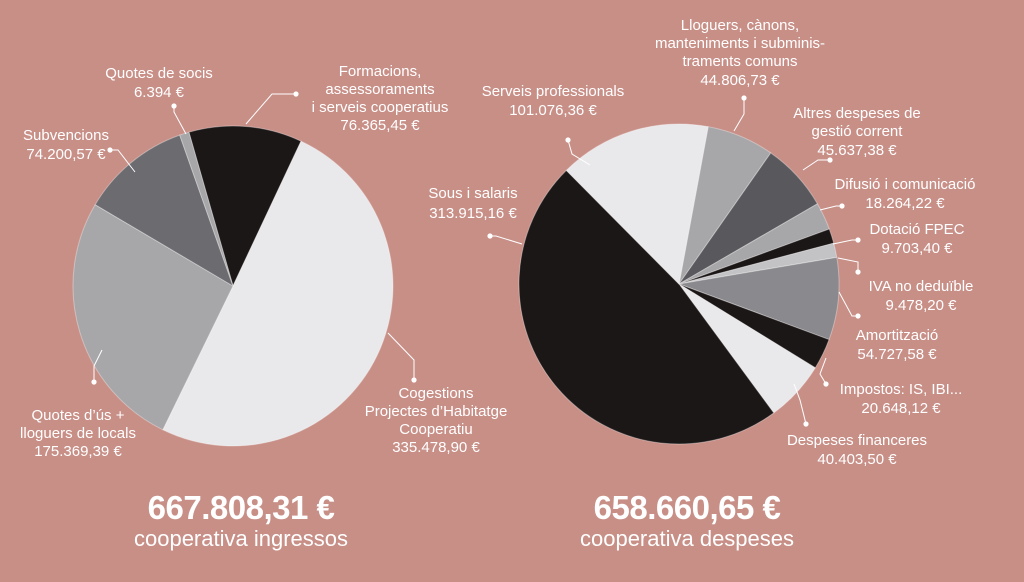  What do you see at coordinates (553, 124) in the screenshot?
I see `expenses-label-serveis-professionals: Serveis professionals 101.076,36 €` at bounding box center [553, 124].